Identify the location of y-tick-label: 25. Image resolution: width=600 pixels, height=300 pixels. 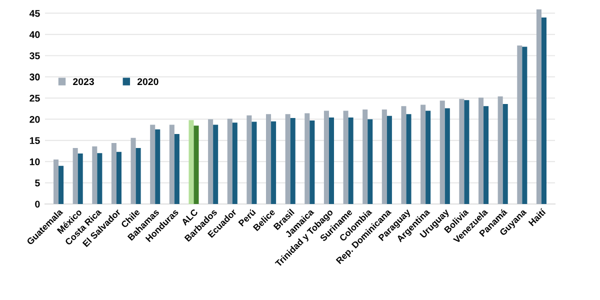
(35, 98).